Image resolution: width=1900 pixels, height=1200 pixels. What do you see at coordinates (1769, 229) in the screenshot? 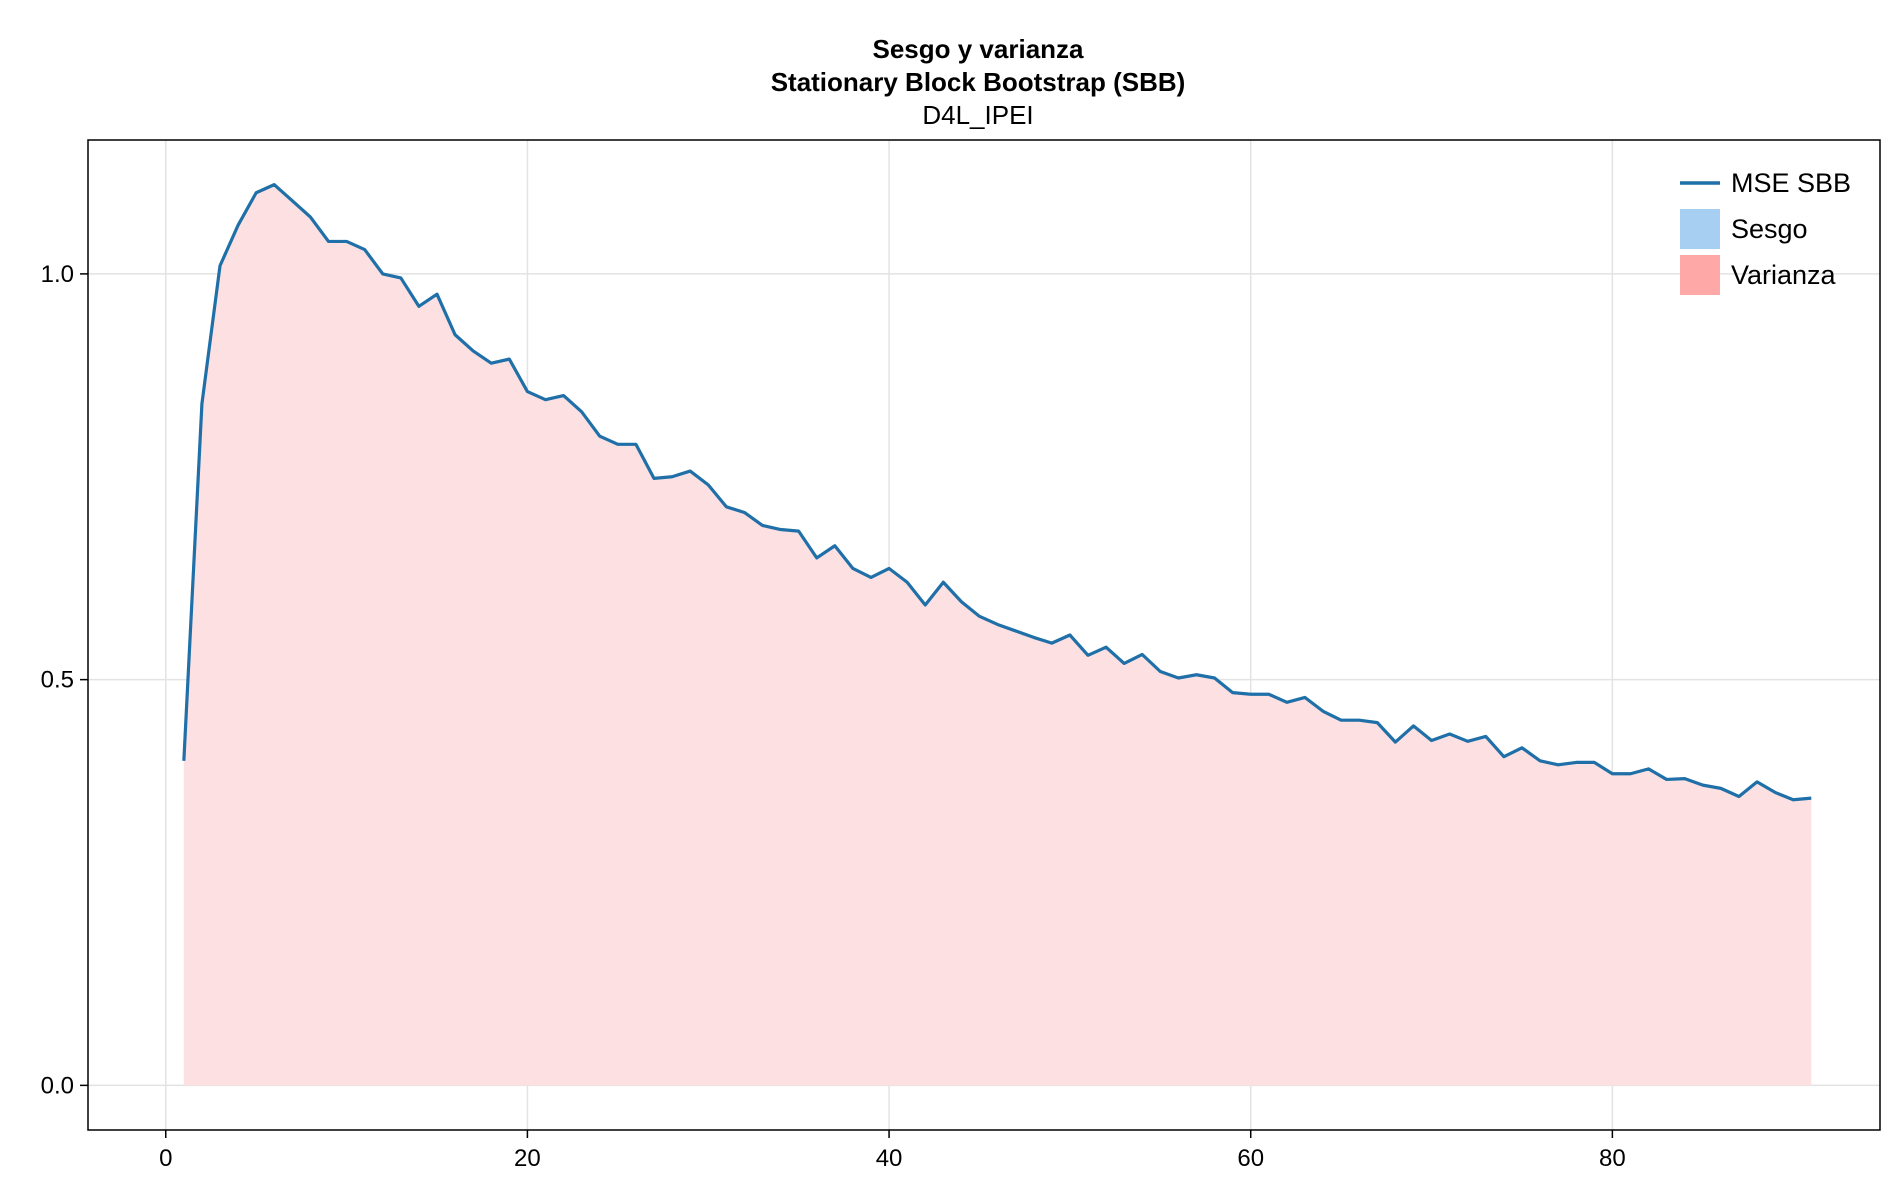
I see `legend-label-1: Sesgo` at bounding box center [1769, 229].